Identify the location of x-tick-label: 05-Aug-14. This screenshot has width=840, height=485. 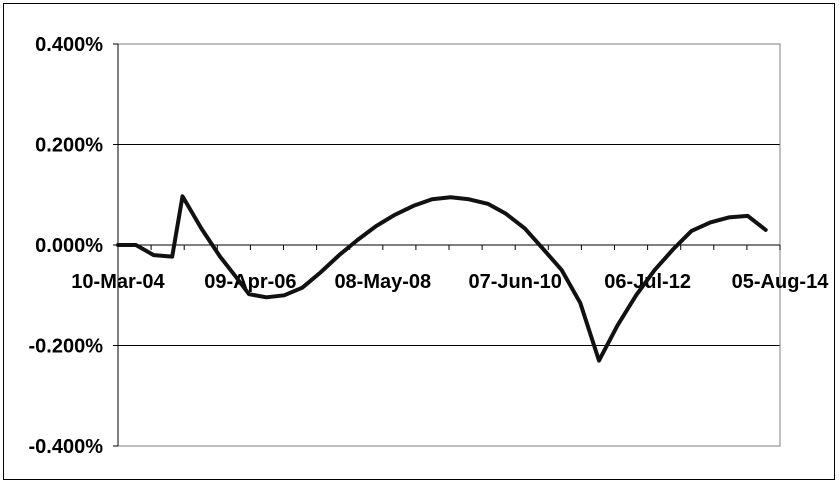
(781, 282).